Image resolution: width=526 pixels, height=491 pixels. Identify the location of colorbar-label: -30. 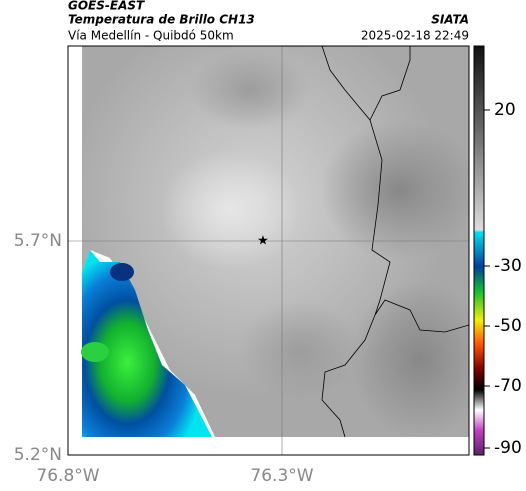
(508, 266).